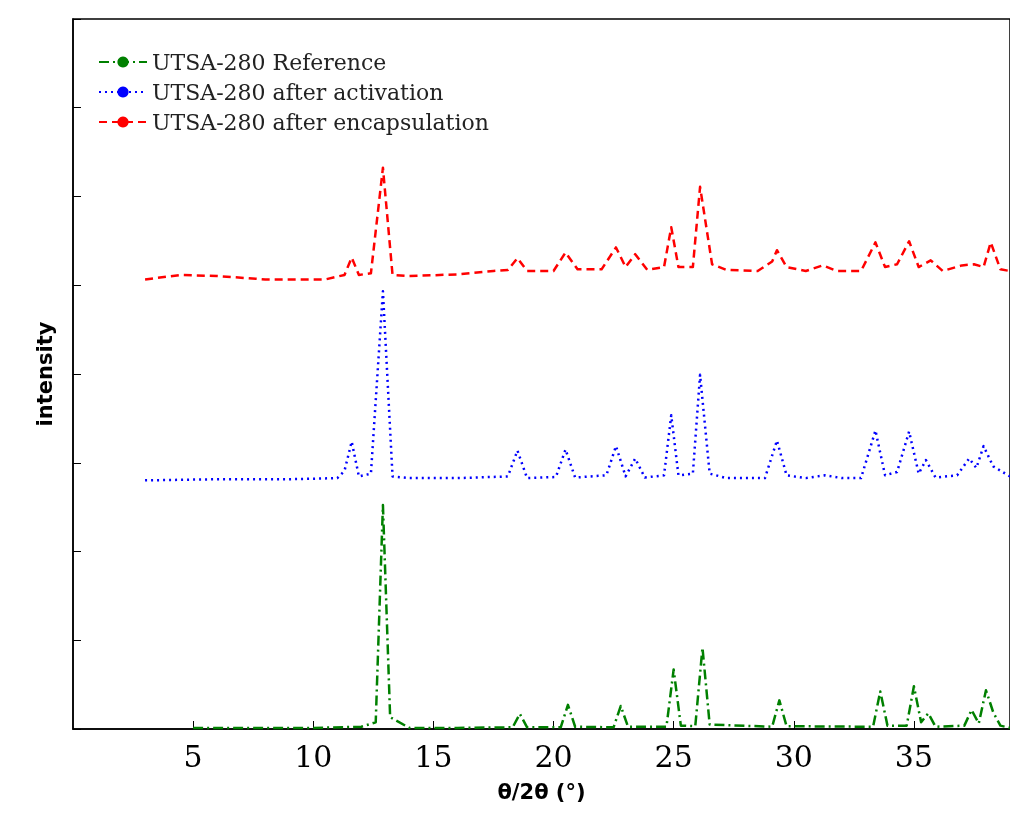 This screenshot has width=1010, height=815. I want to click on x-tick-label: 10, so click(313, 756).